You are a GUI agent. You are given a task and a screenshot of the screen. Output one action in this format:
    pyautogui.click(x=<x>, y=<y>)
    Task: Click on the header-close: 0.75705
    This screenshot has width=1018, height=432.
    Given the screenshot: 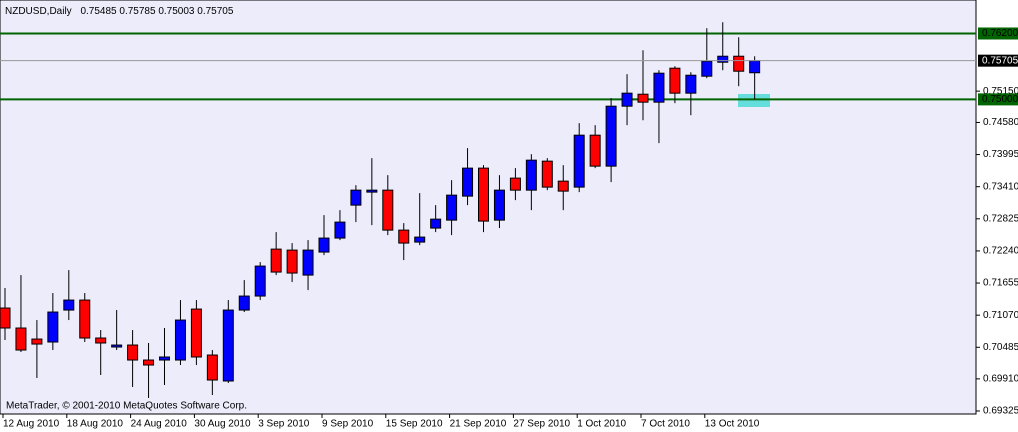 What is the action you would take?
    pyautogui.click(x=215, y=11)
    